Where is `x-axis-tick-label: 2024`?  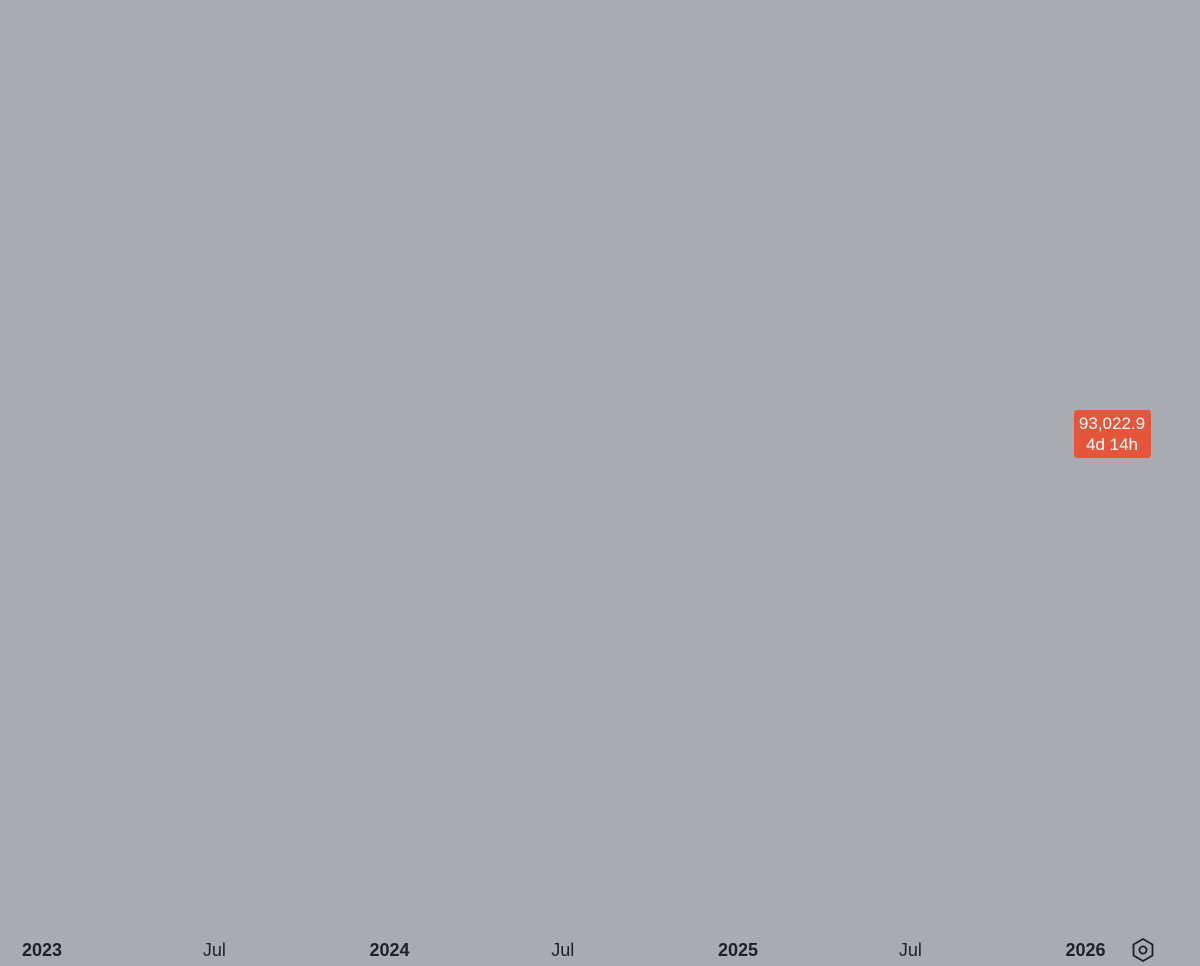 x-axis-tick-label: 2024 is located at coordinates (390, 950).